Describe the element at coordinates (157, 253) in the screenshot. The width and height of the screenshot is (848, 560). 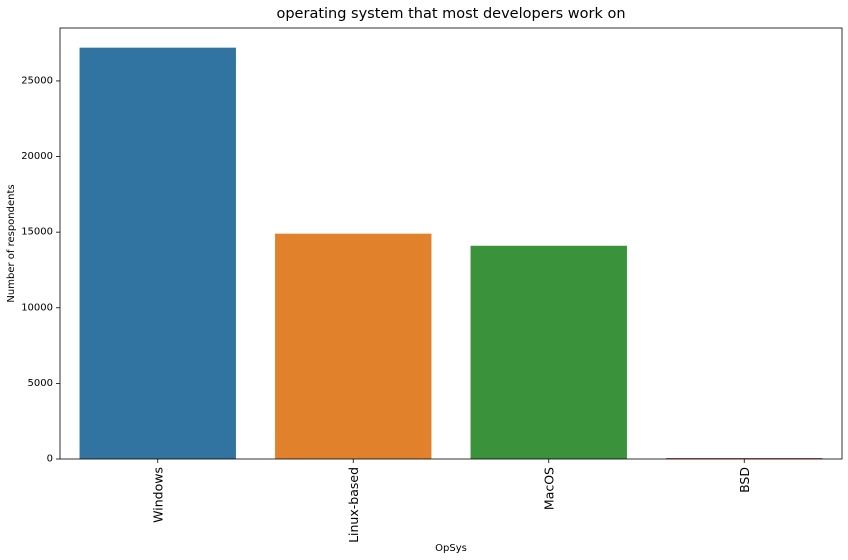
I see `bar-windows` at that location.